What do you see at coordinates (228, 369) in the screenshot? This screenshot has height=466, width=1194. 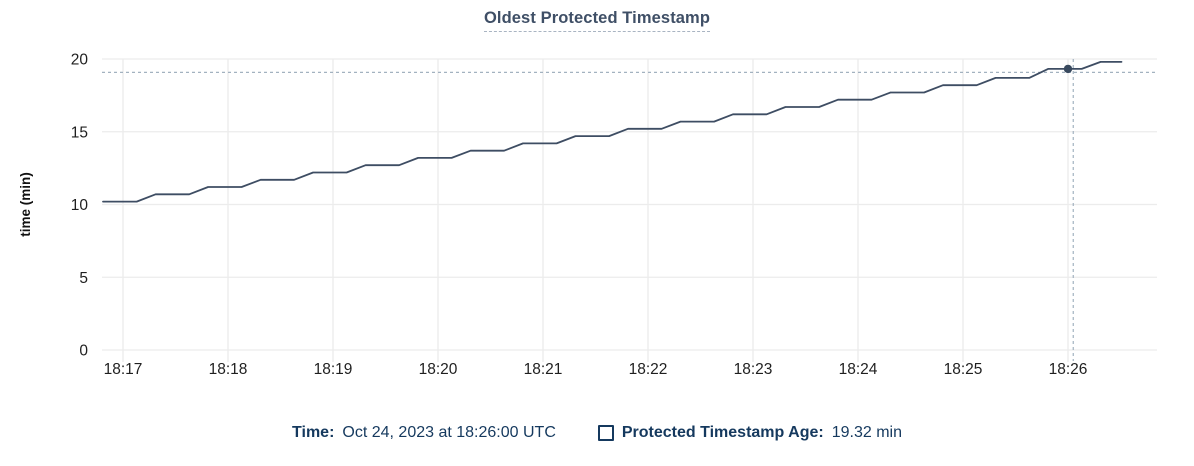 I see `x-tick-label: 18:18` at bounding box center [228, 369].